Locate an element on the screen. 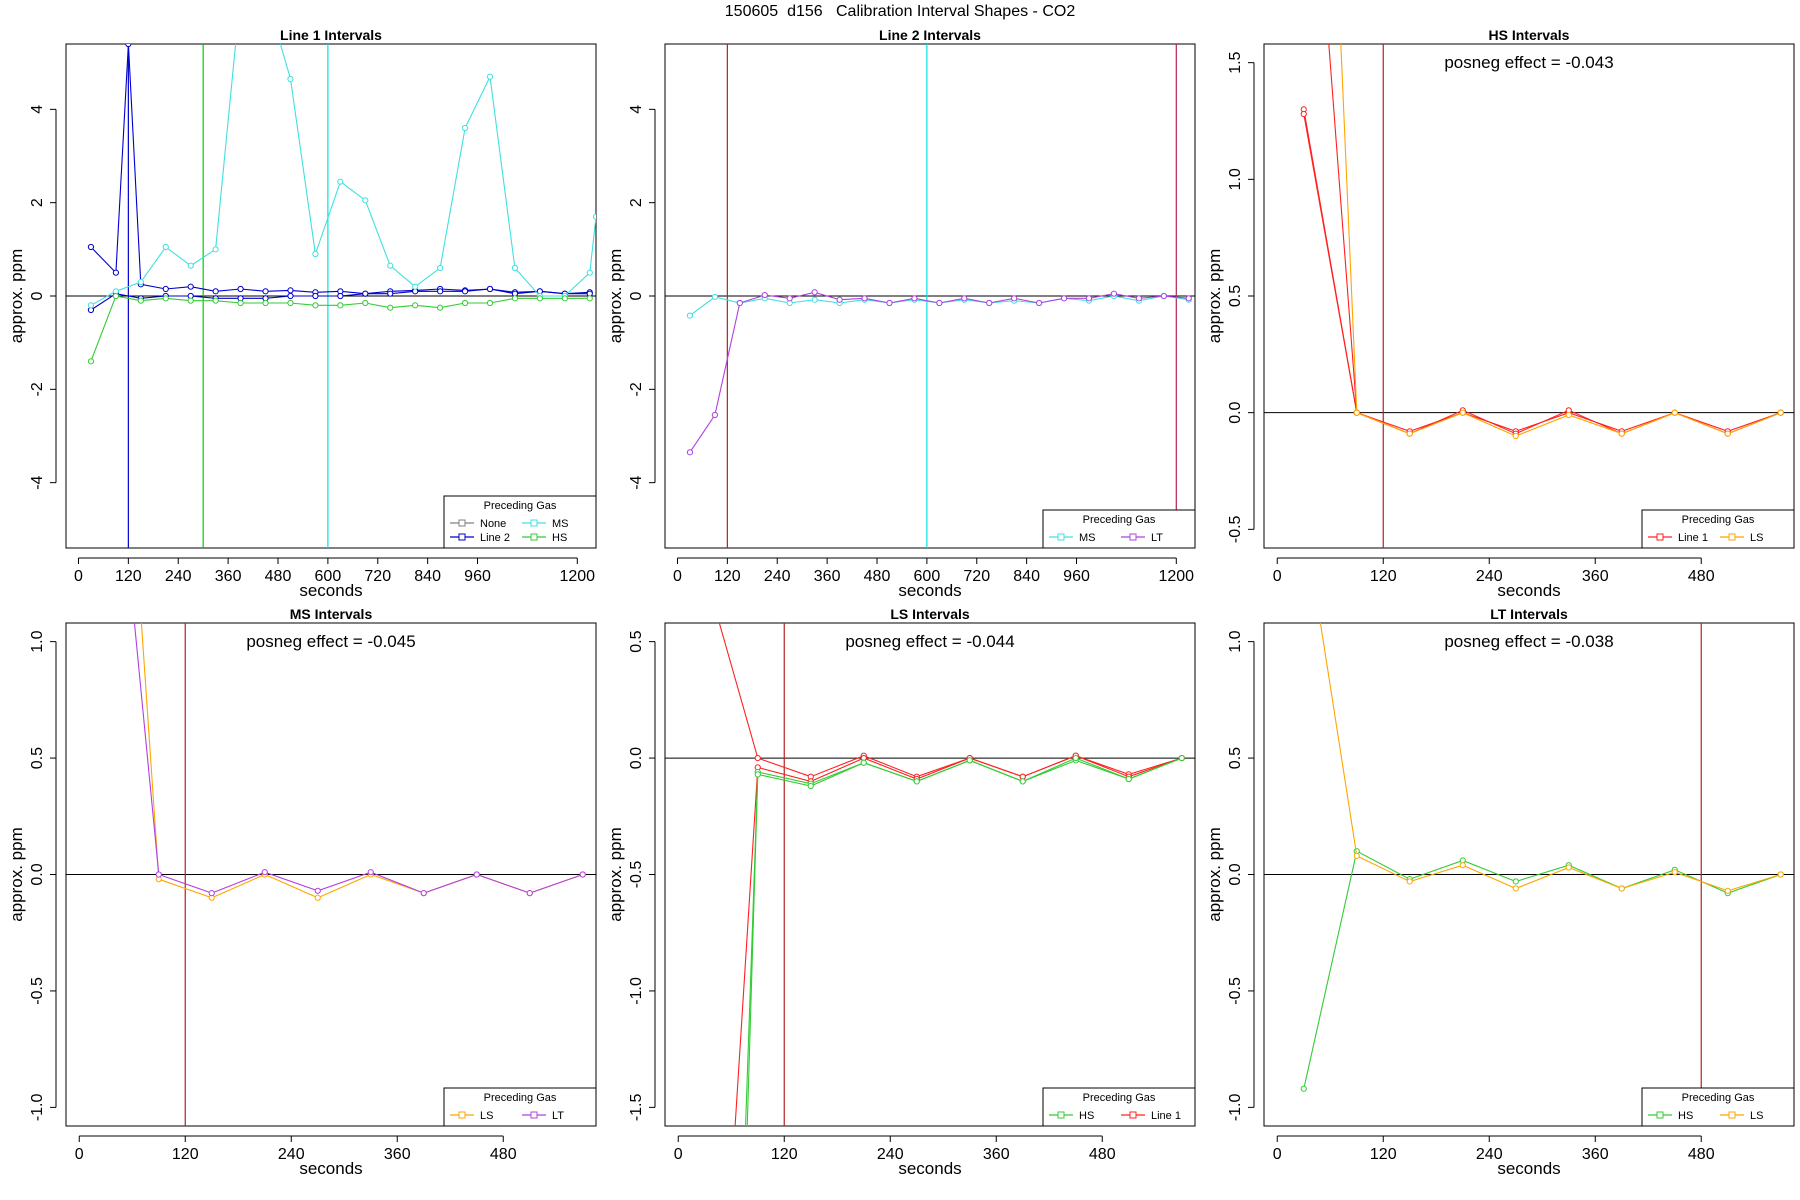 This screenshot has width=1800, height=1200. x-axis: 0 120 240 360 480 is located at coordinates (1494, 571).